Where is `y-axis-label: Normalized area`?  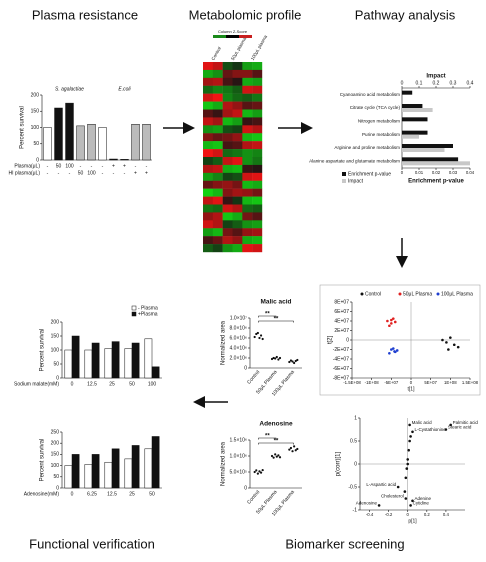
y-axis-label: Normalized area is located at coordinates (224, 342).